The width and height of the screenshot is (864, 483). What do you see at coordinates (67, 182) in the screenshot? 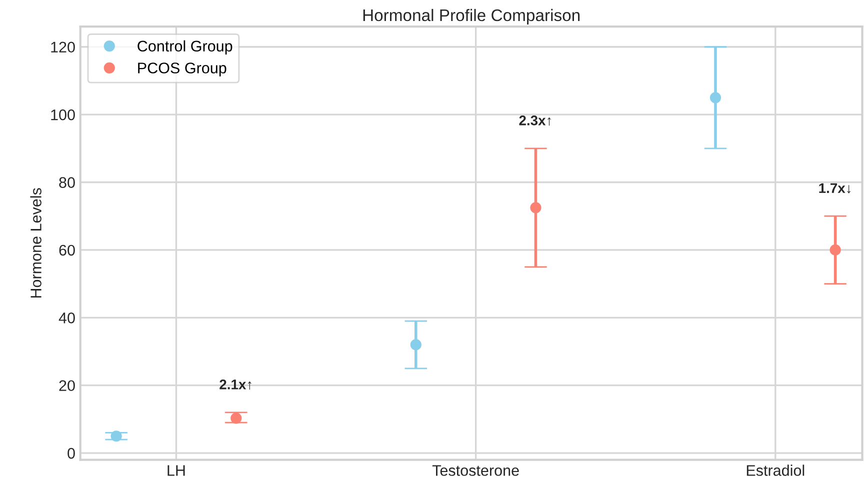
I see `y-tick-label: 80` at bounding box center [67, 182].